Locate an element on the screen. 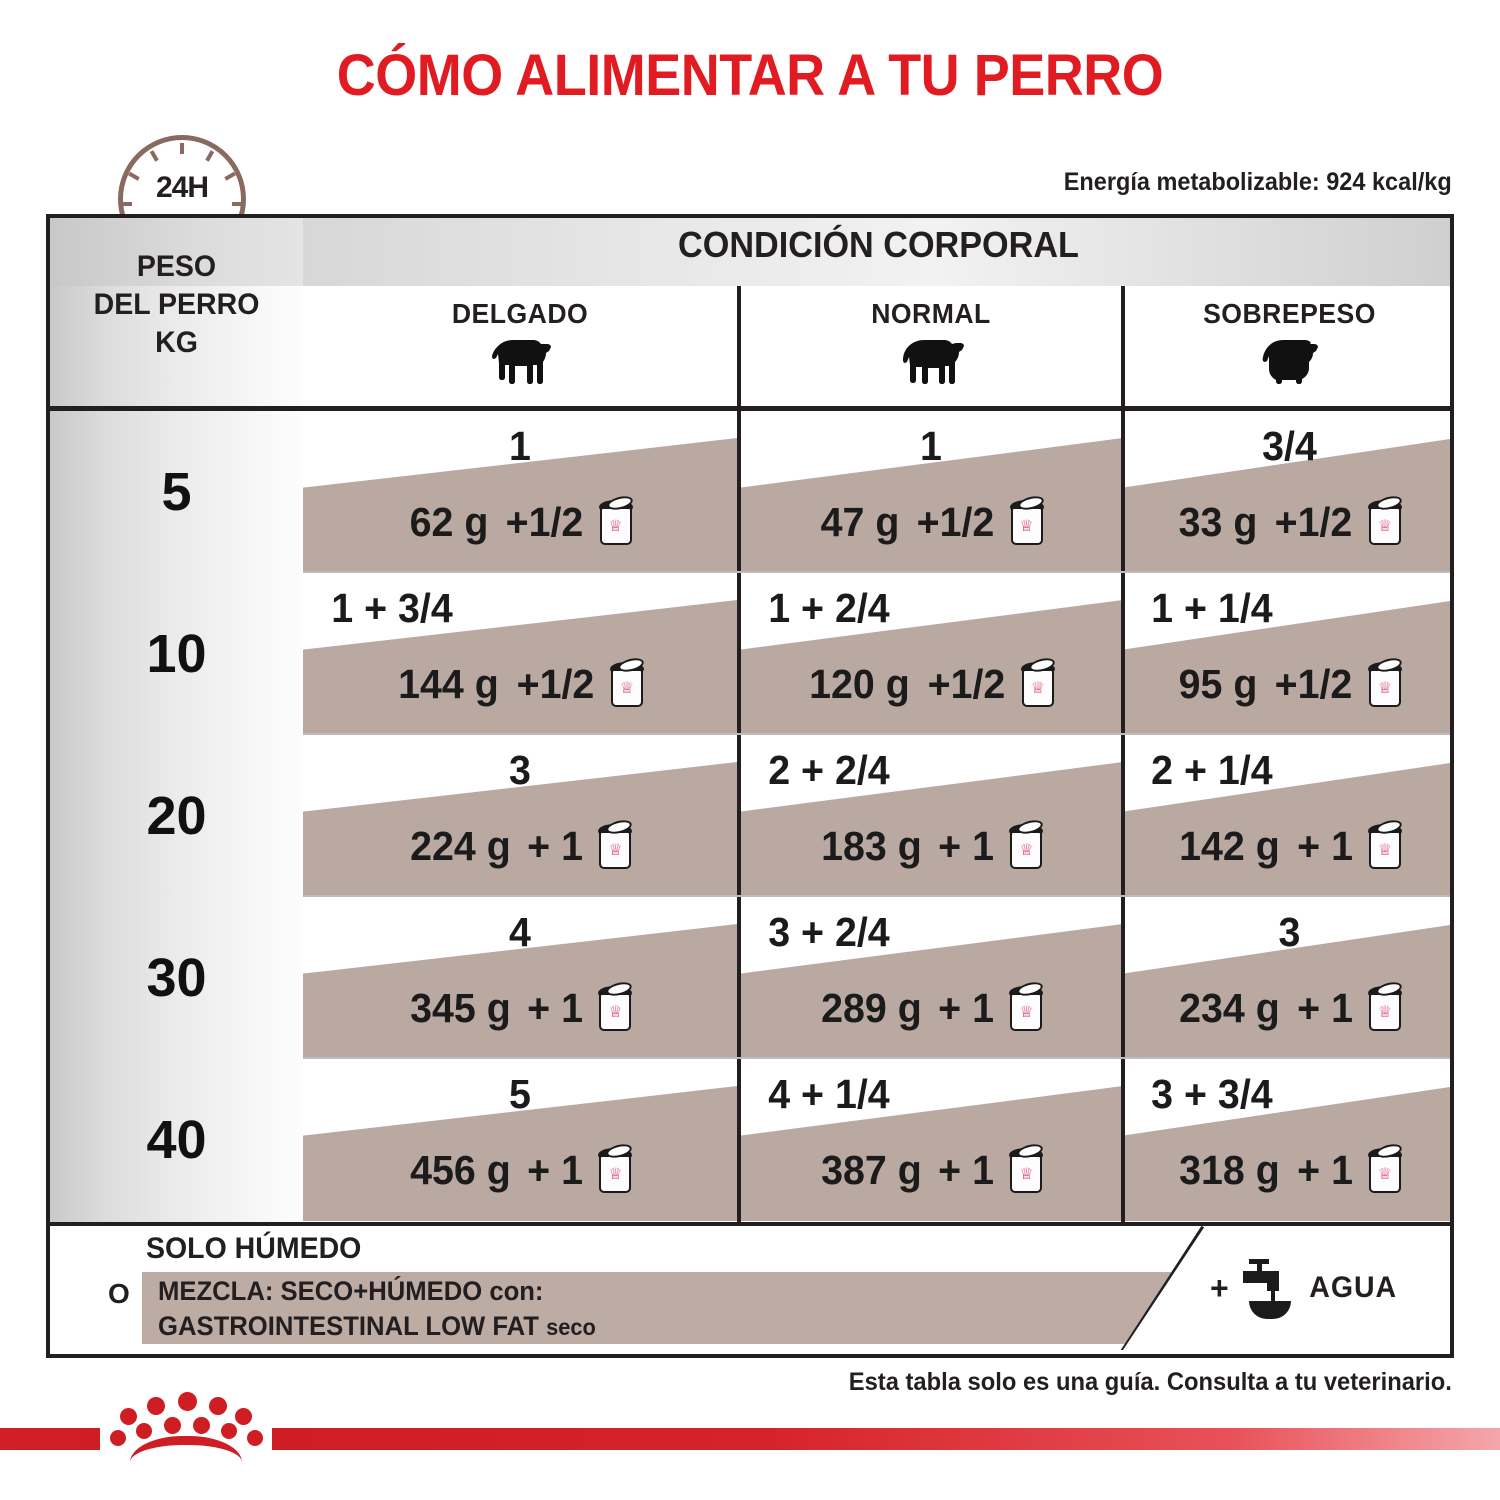 Image resolution: width=1500 pixels, height=1500 pixels. overweight-dog-icon is located at coordinates (1287, 362).